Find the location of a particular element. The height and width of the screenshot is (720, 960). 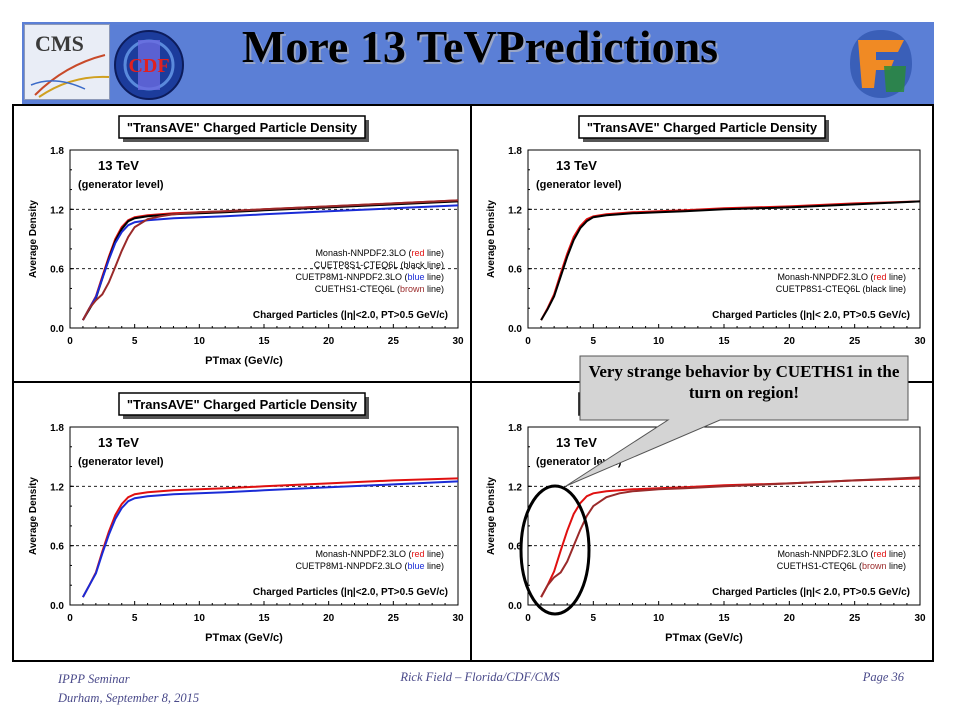

uf-logo-graphic is located at coordinates (881, 64).